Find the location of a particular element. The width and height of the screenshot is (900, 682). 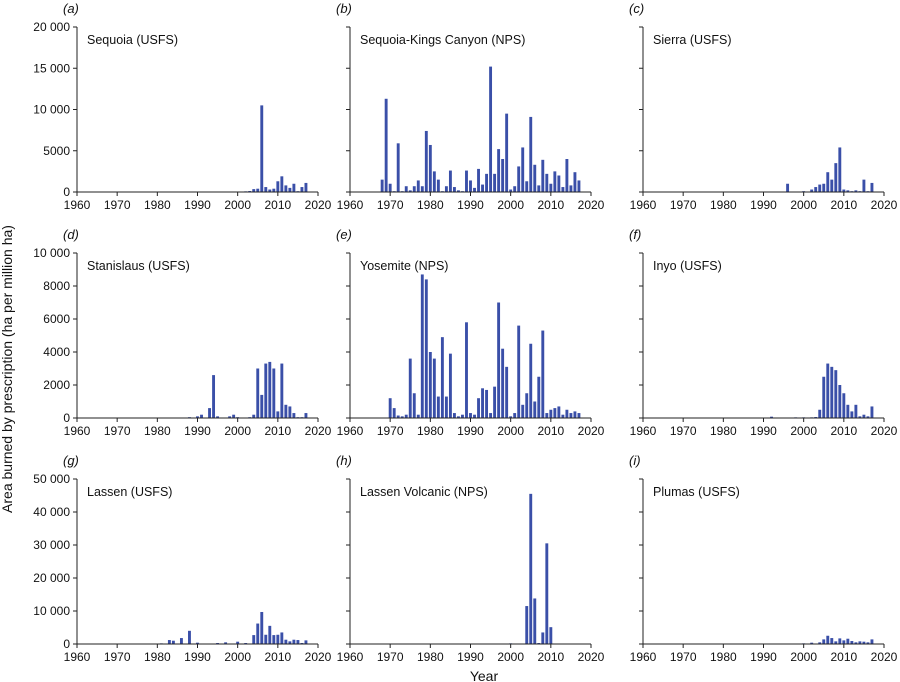

y-tick-label: 4000 is located at coordinates (56, 352).